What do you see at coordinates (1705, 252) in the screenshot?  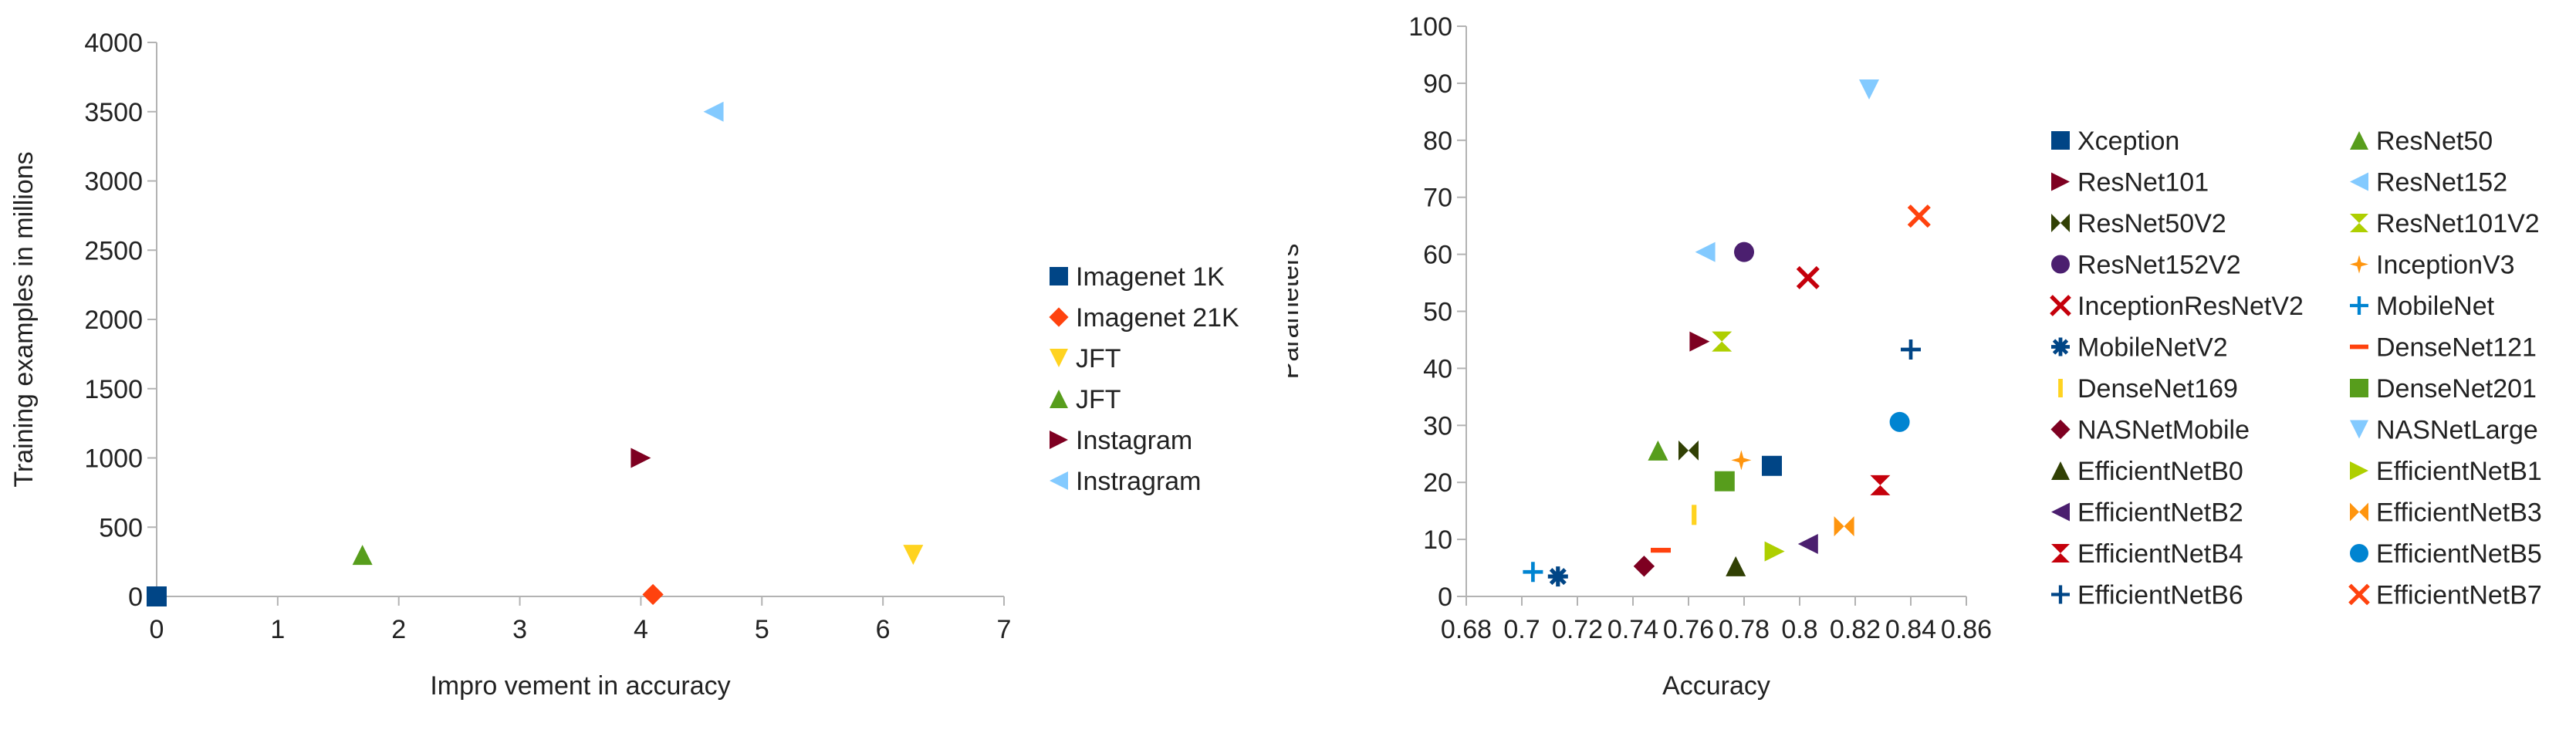 I see `chart2-point-resnet152` at bounding box center [1705, 252].